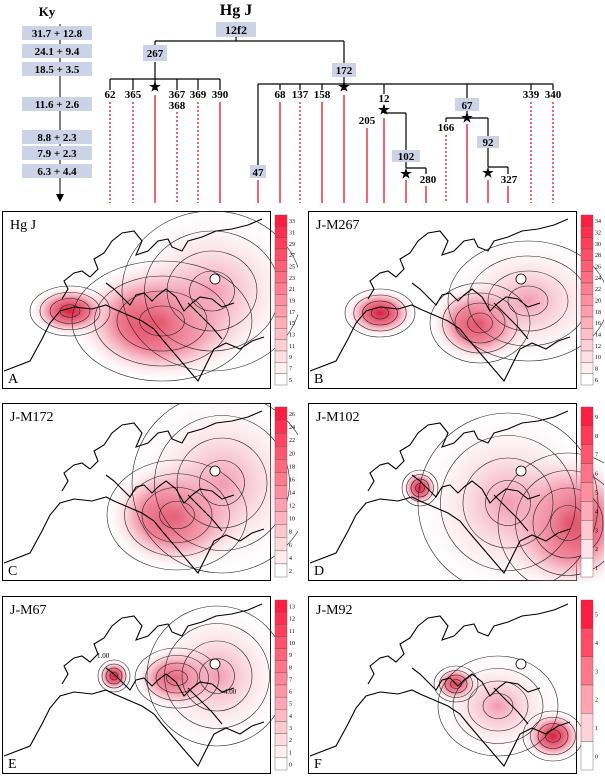 The image size is (605, 776). I want to click on scale-tick-label: 6, so click(596, 381).